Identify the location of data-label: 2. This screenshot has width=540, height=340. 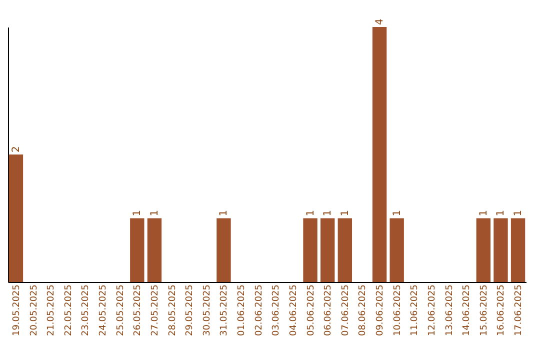
(16, 149).